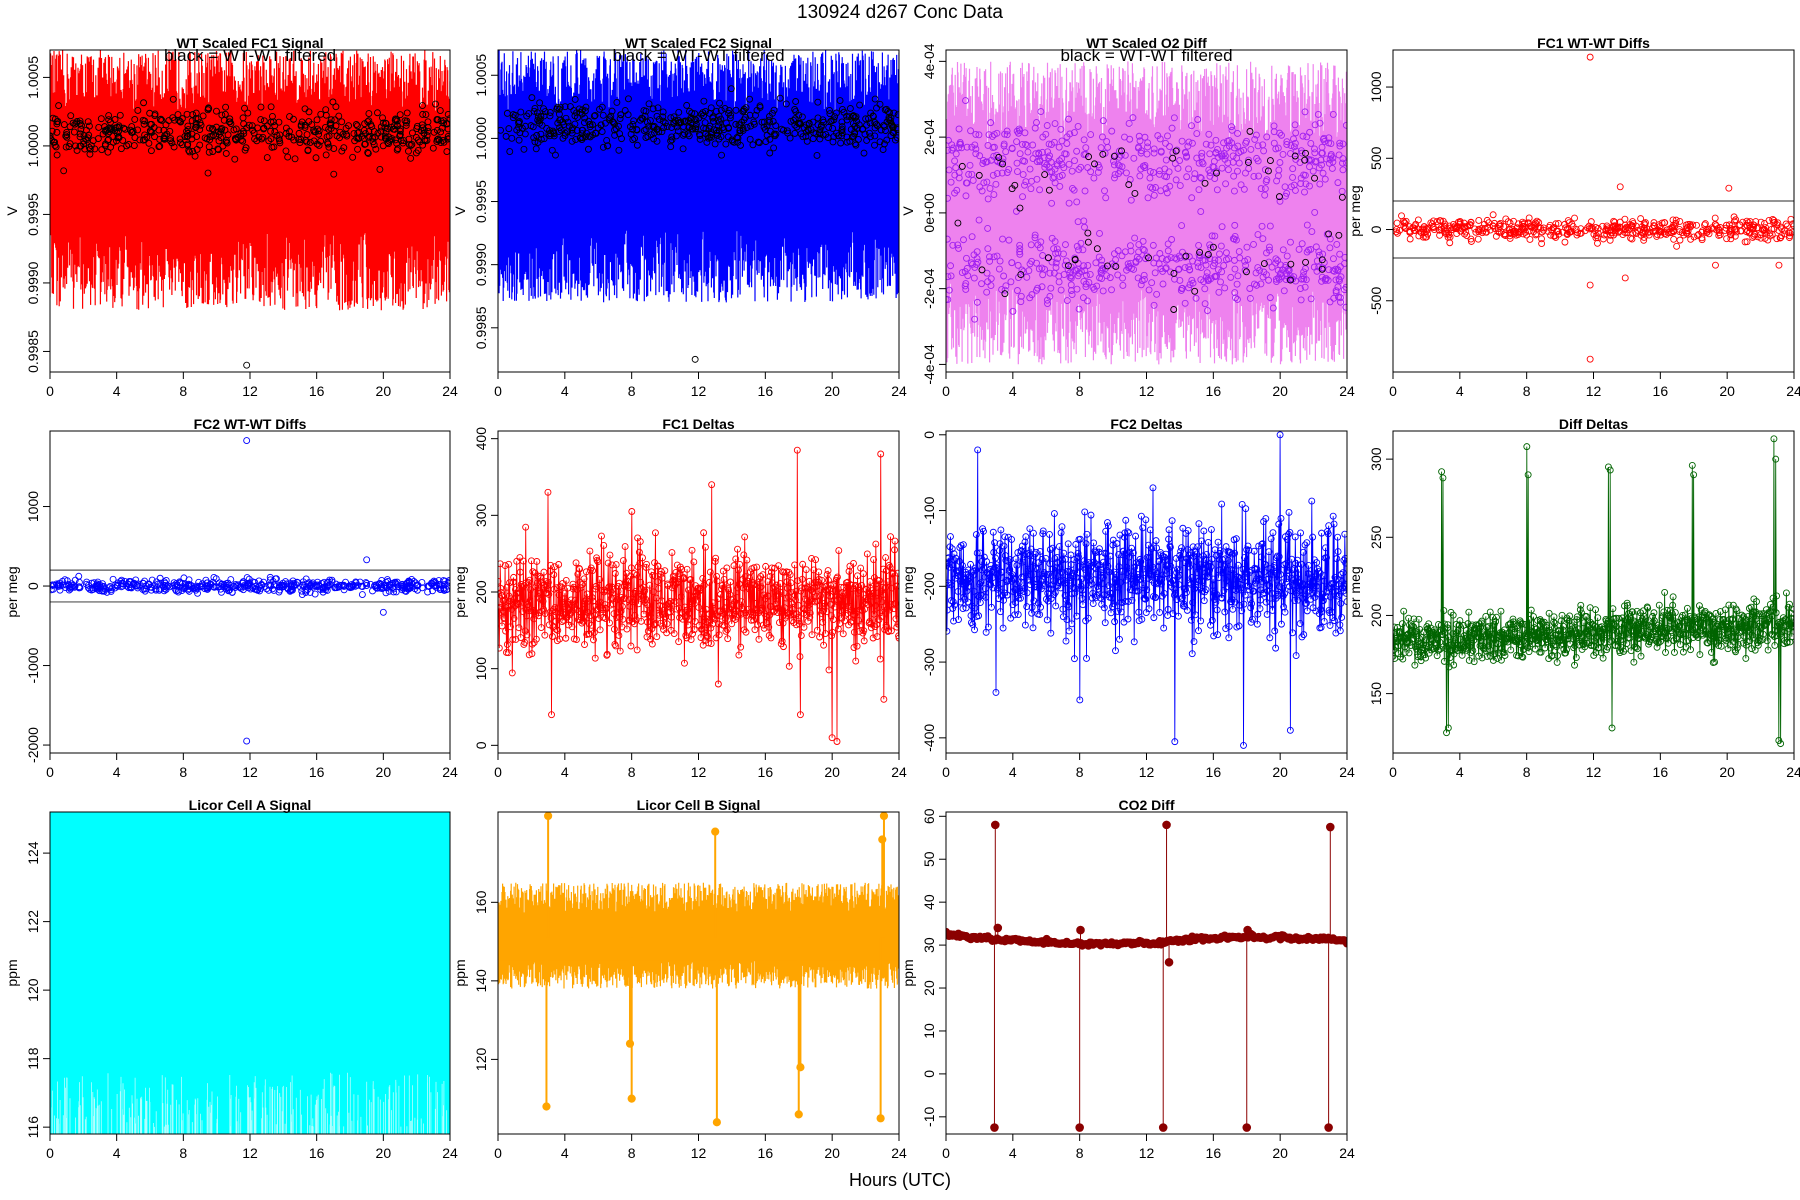  Describe the element at coordinates (1661, 391) in the screenshot. I see `x-tick-label: 16` at that location.